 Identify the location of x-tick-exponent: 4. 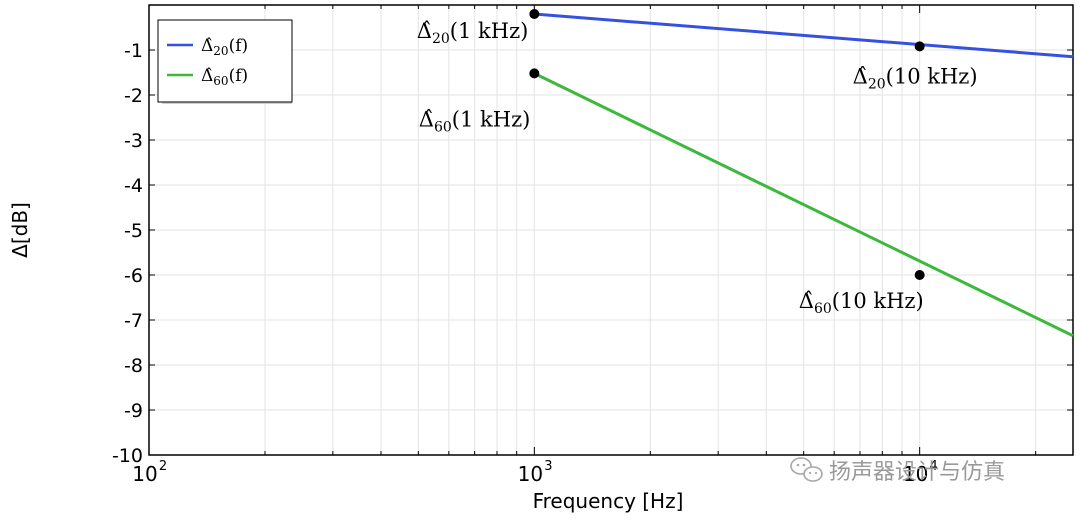
(934, 466).